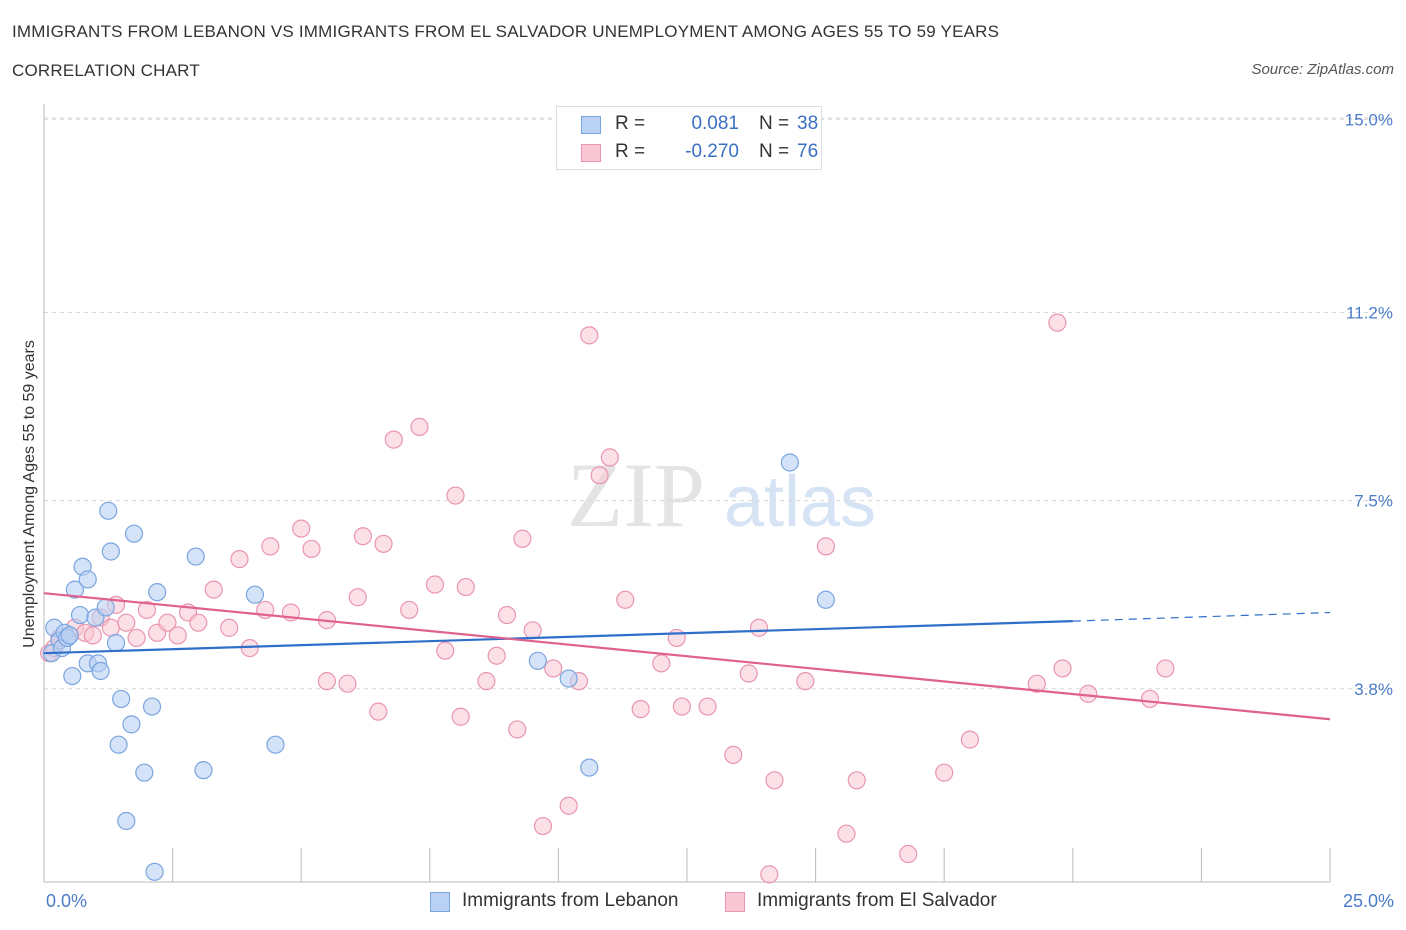  Describe the element at coordinates (1373, 501) in the screenshot. I see `y-tick-label: 7.5%` at that location.